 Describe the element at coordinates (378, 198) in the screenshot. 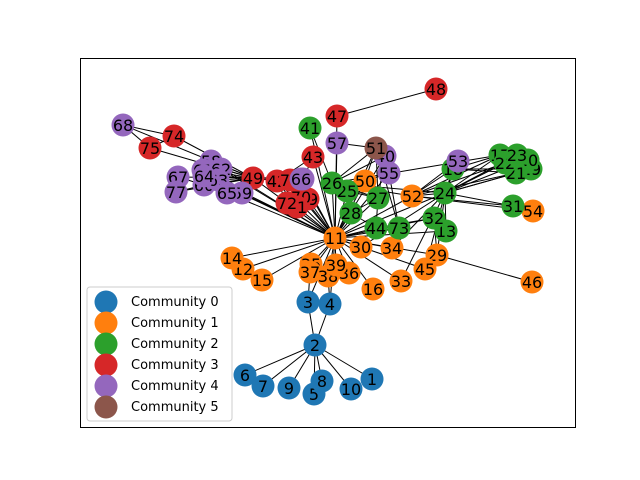

I see `node-label-27: 27` at that location.